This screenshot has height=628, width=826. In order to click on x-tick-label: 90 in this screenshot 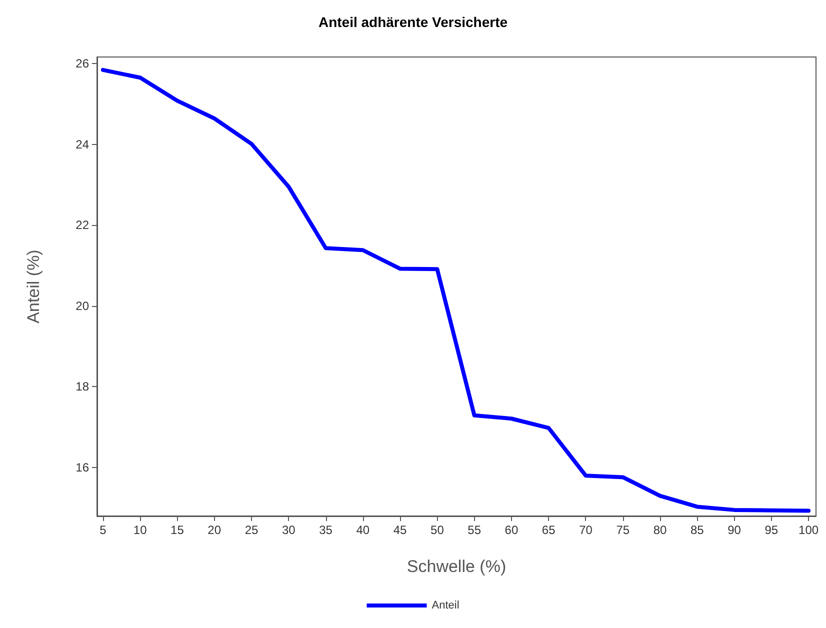, I will do `click(735, 530)`.